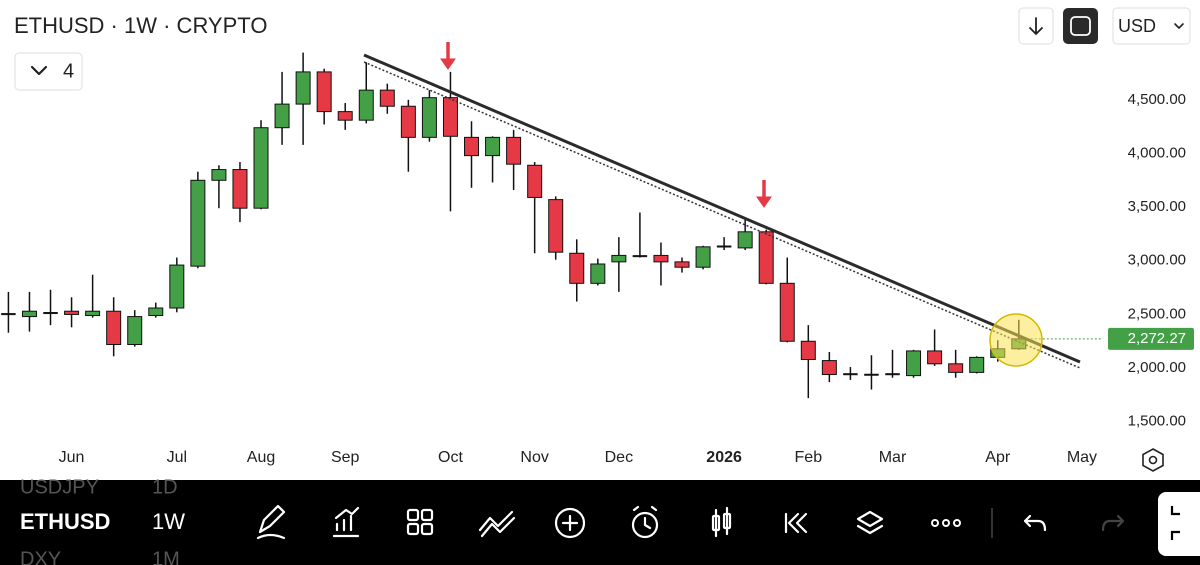  Describe the element at coordinates (497, 524) in the screenshot. I see `compare-tool` at that location.